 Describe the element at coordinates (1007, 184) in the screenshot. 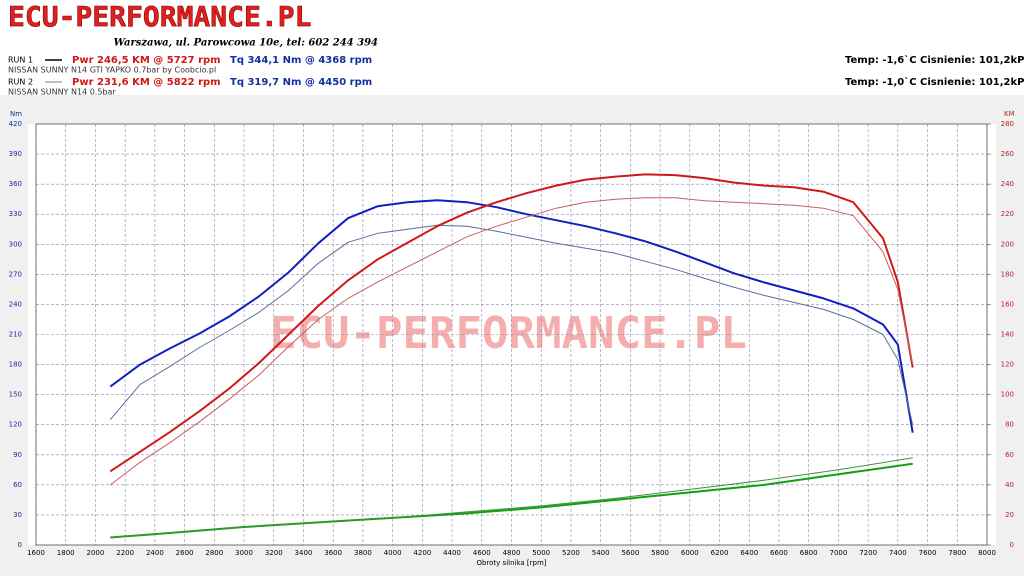

I see `y2-tick-label: 240` at that location.